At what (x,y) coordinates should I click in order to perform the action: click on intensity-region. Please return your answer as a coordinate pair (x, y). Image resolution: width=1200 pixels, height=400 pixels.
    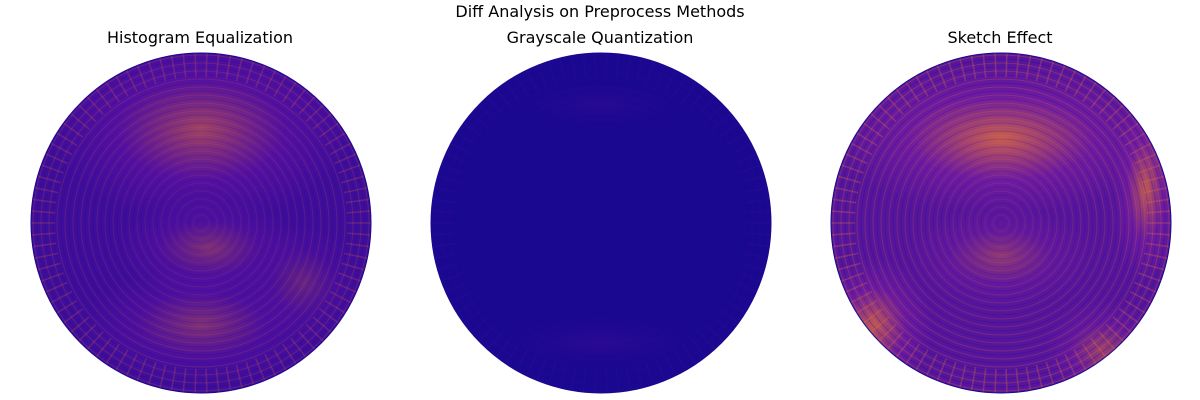
    Looking at the image, I should click on (601, 342).